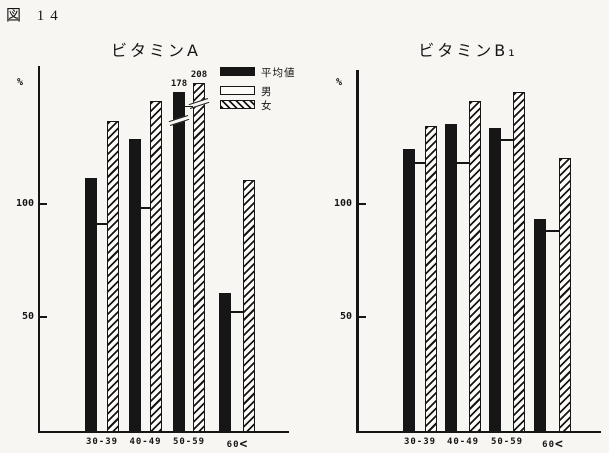 Image resolution: width=609 pixels, height=453 pixels. I want to click on chart-b-tick-label-100: 100, so click(342, 203).